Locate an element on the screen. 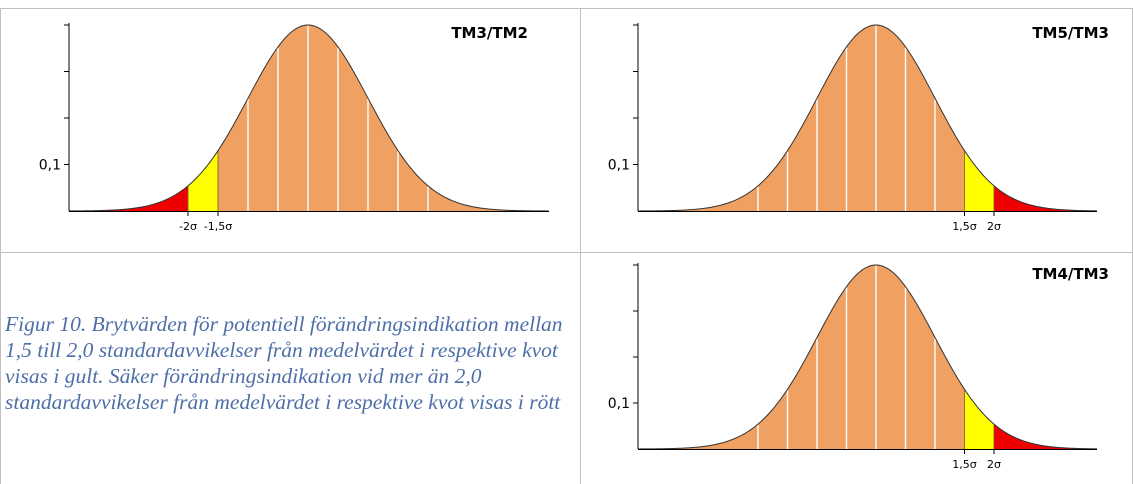  chart-title: TM3/TM2 is located at coordinates (489, 33).